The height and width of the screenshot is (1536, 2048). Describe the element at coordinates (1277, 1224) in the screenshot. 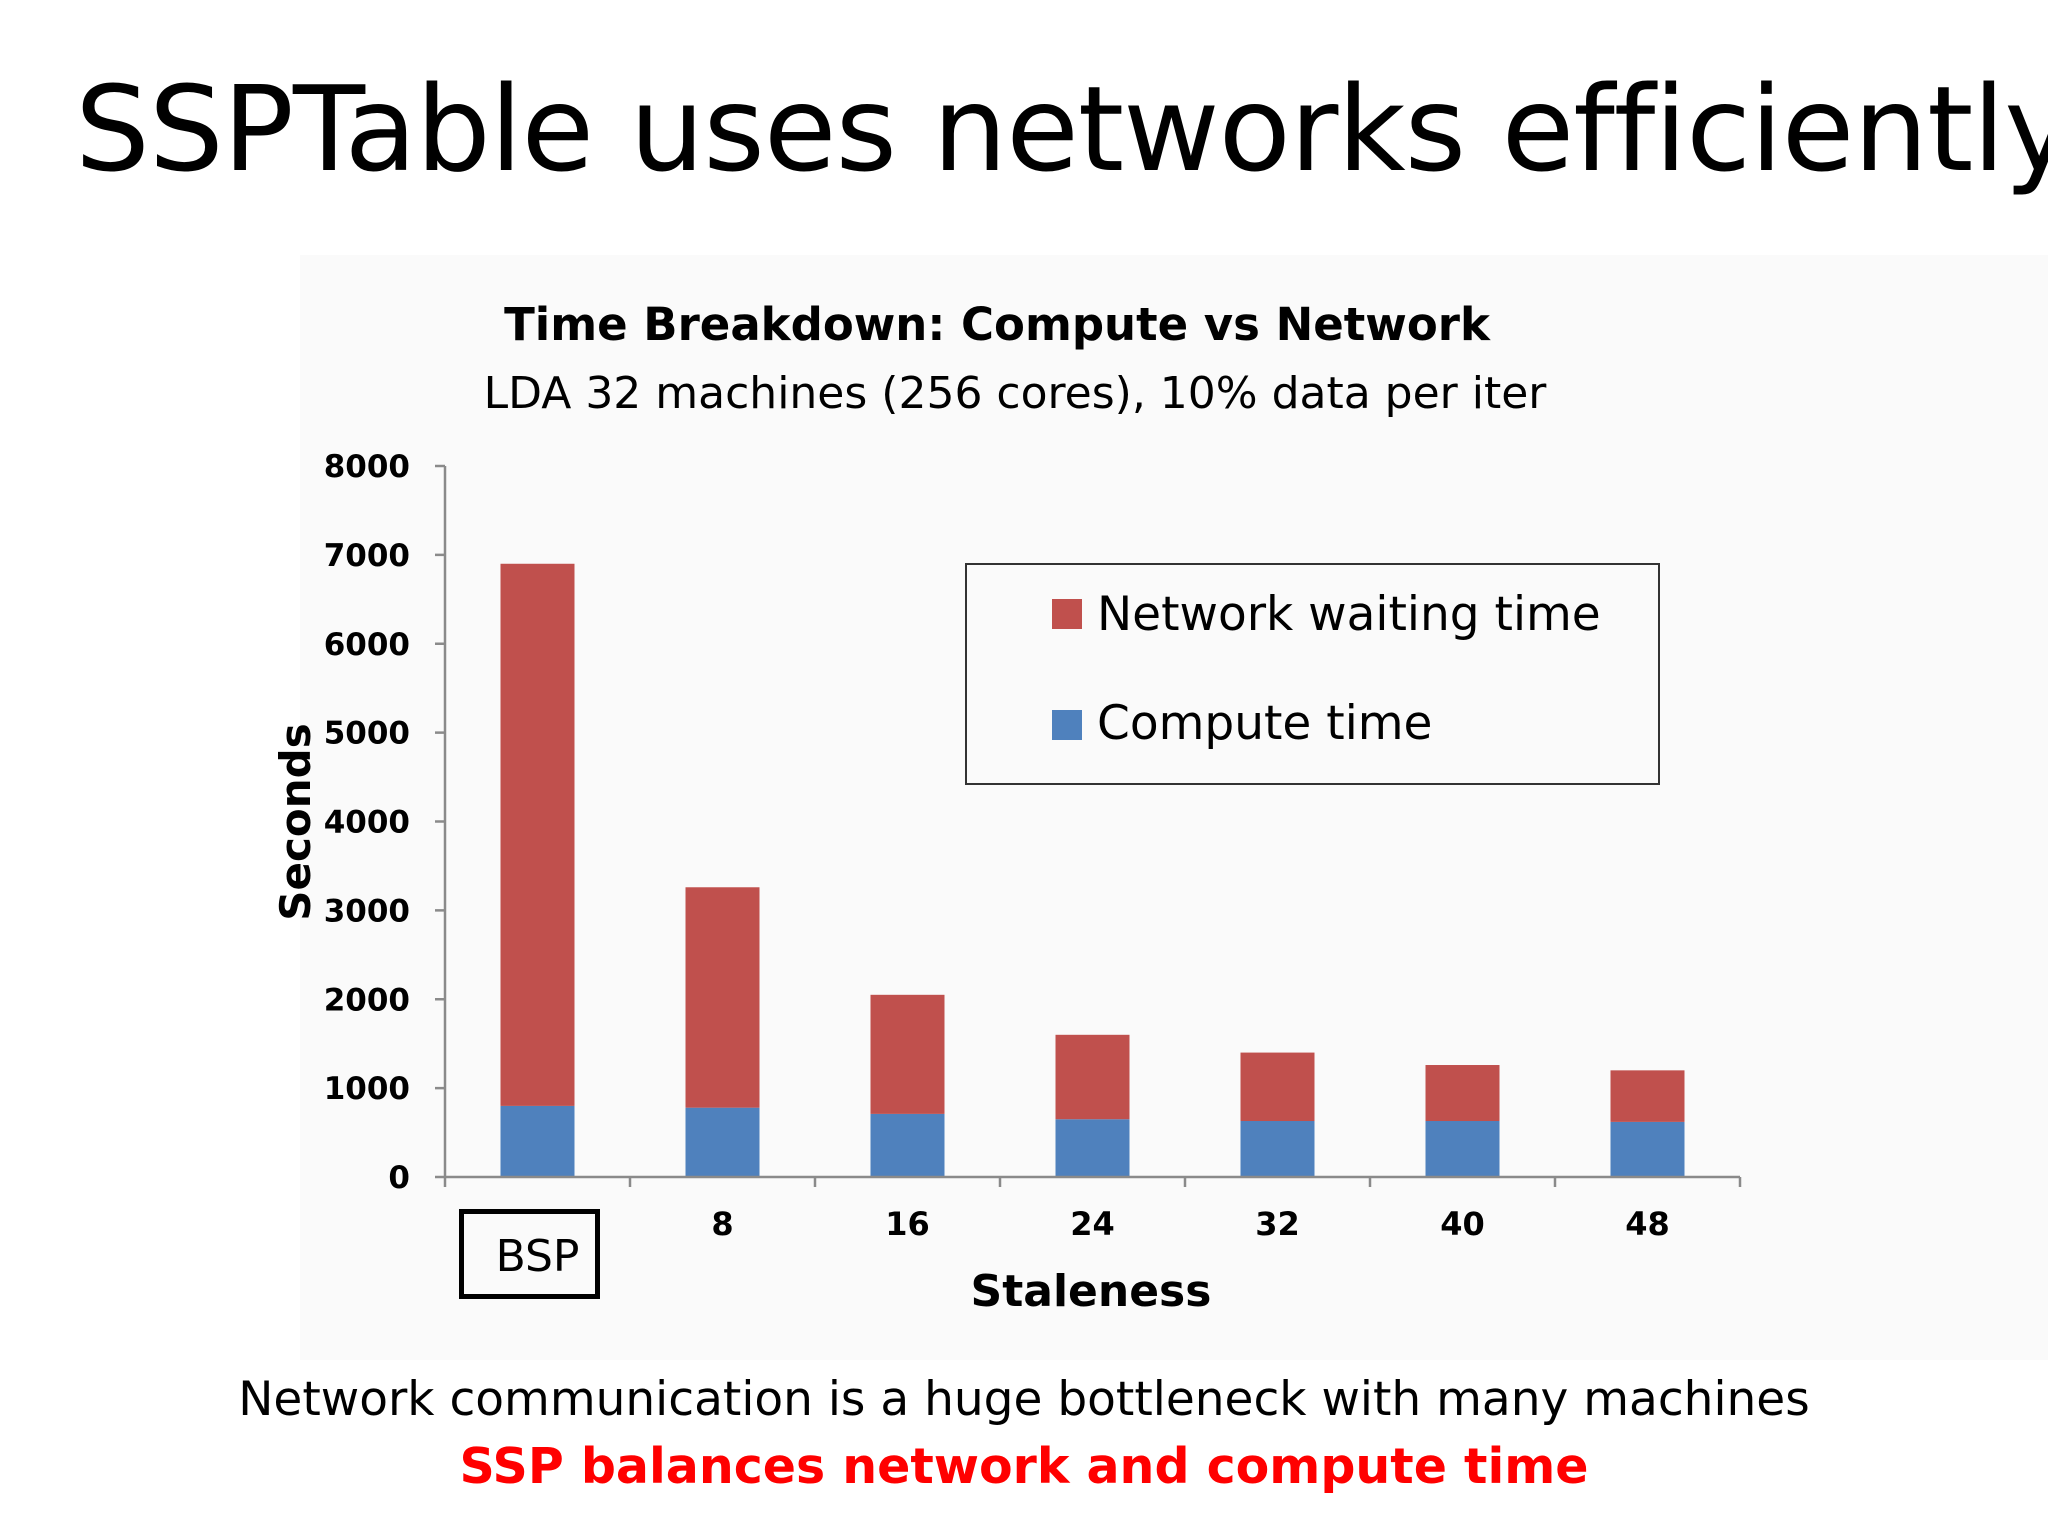

I see `x-tick-label-32: 32` at that location.